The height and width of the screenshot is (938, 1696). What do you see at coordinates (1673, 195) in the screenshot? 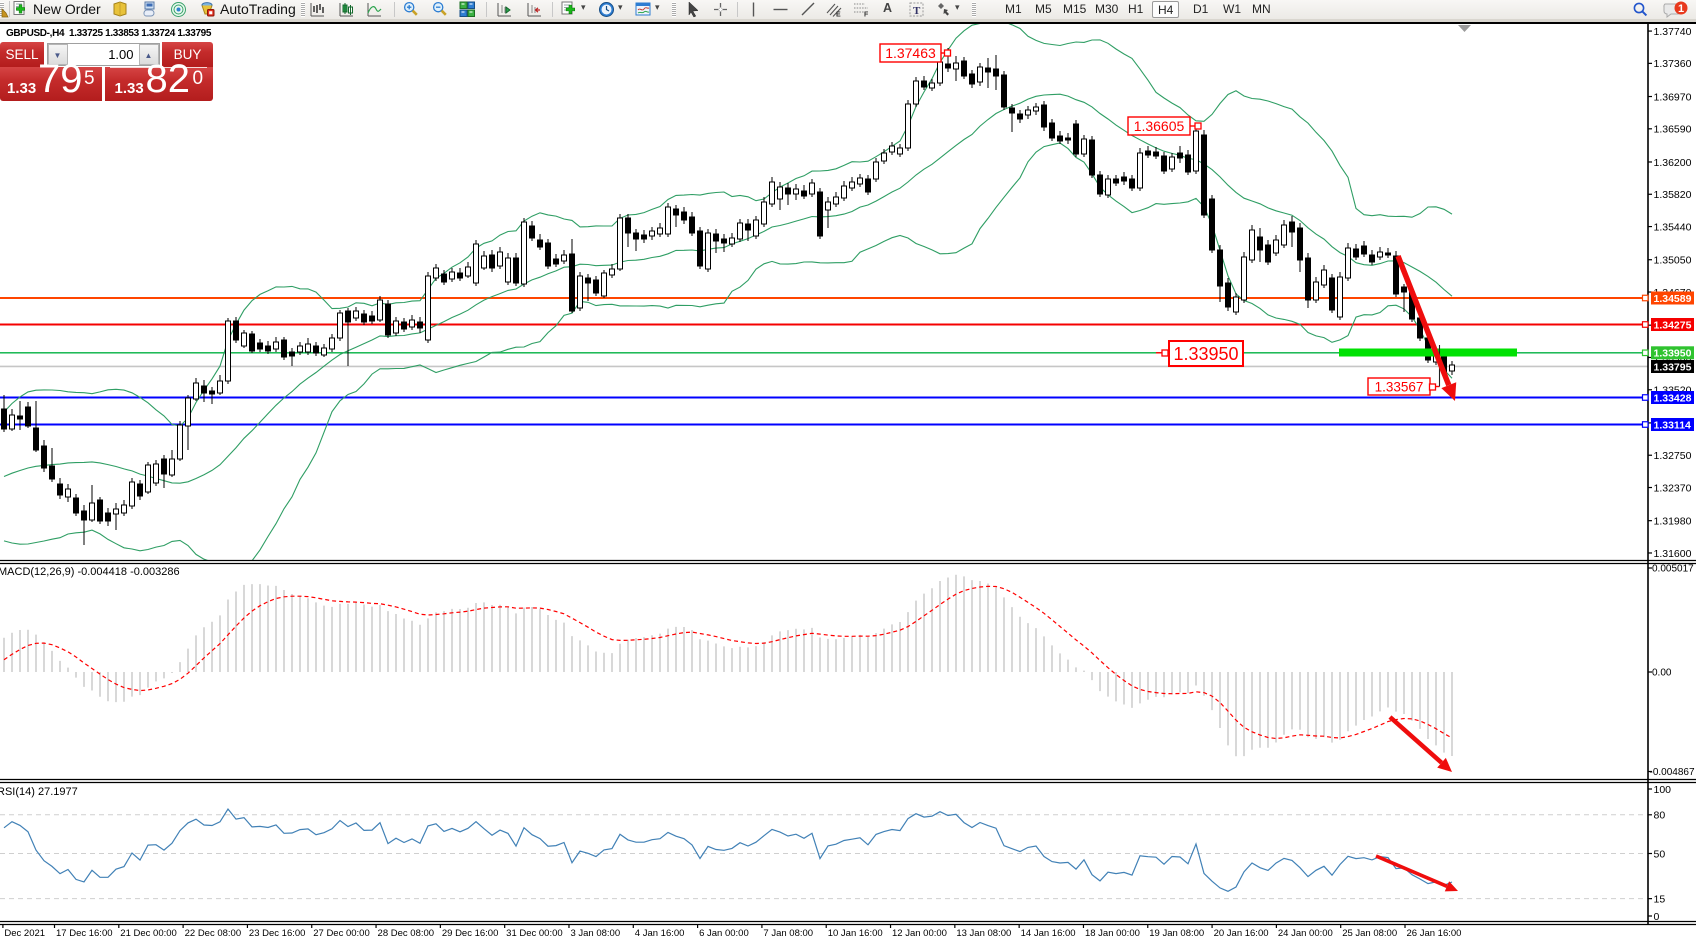
I see `svg-text: 1.35820` at bounding box center [1673, 195].